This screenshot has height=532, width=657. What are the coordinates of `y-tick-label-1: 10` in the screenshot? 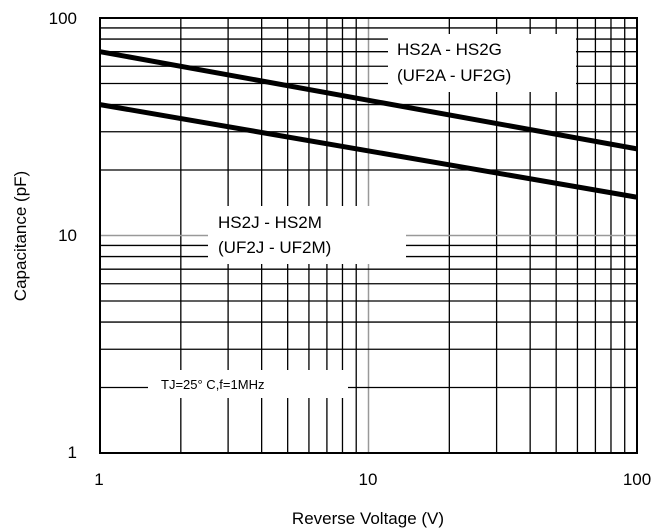 It's located at (67, 235).